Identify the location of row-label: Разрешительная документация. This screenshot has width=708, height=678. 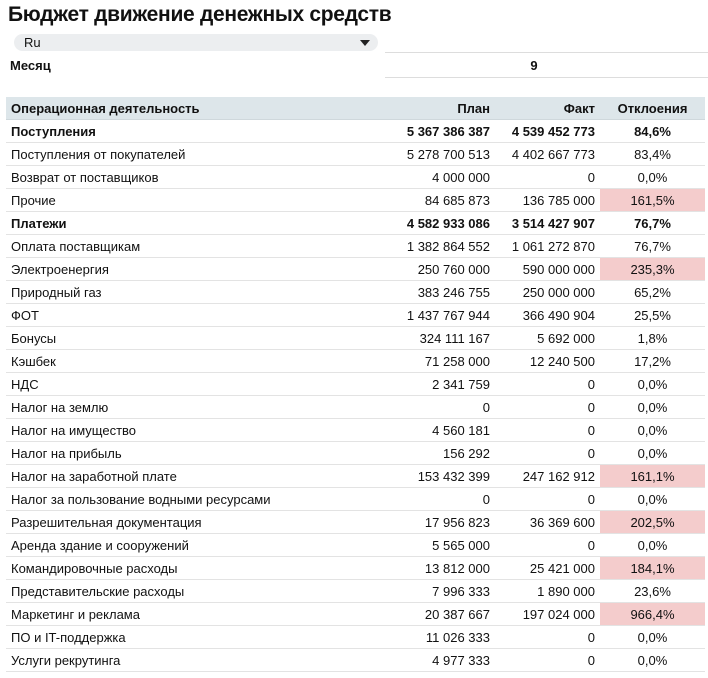
(198, 522).